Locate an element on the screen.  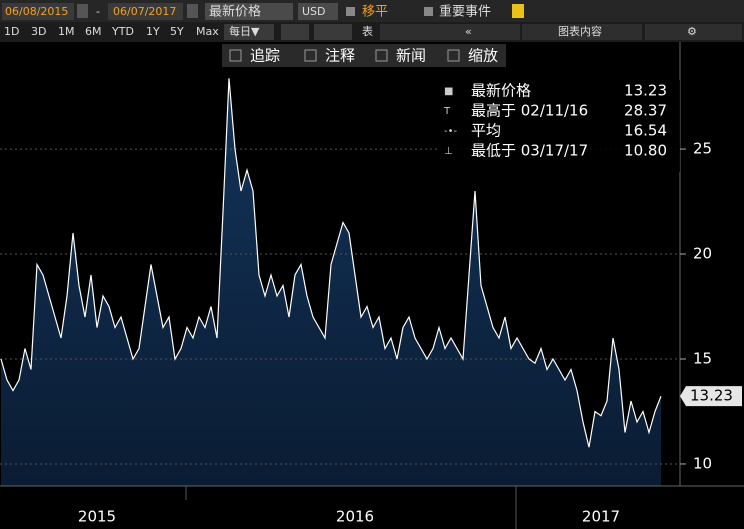
legend-value: 10.80 is located at coordinates (645, 151).